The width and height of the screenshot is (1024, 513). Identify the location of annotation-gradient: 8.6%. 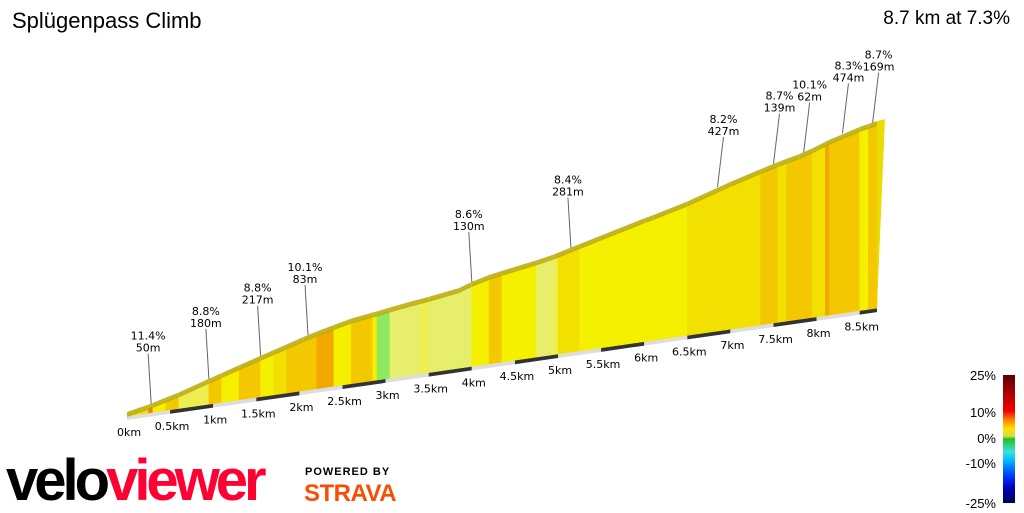
(469, 214).